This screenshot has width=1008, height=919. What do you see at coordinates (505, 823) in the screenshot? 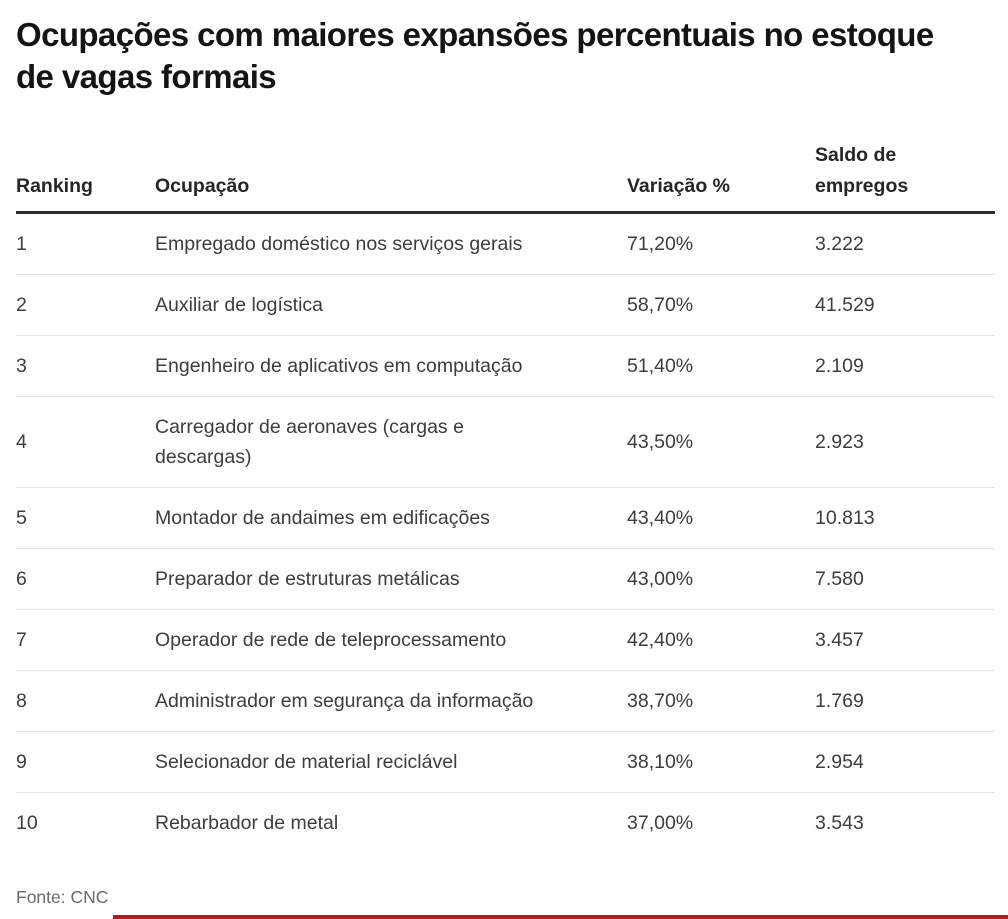
I see `table-row: 10 Rebarbador de metal 37,00% 3.543` at bounding box center [505, 823].